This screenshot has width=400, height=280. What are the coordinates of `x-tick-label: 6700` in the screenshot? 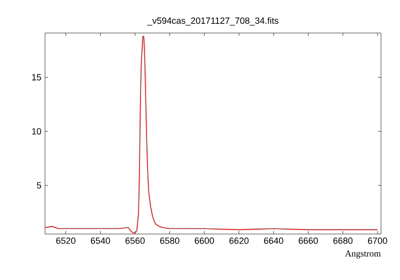 It's located at (378, 241).